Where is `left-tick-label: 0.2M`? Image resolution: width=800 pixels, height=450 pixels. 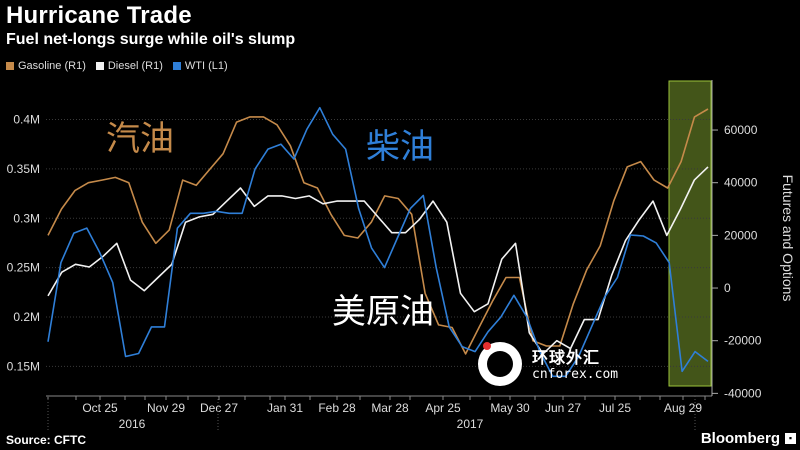 left-tick-label: 0.2M is located at coordinates (26, 317).